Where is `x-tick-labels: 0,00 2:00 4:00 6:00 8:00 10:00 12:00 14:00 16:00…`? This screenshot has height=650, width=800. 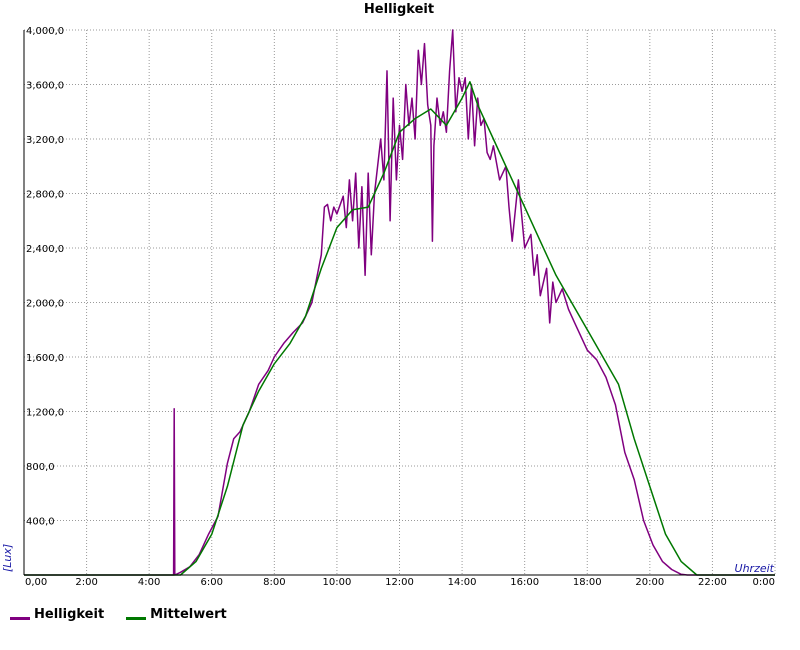
x-tick-labels: 0,00 2:00 4:00 6:00 8:00 10:00 12:00 14:00 16:00… is located at coordinates (400, 582).